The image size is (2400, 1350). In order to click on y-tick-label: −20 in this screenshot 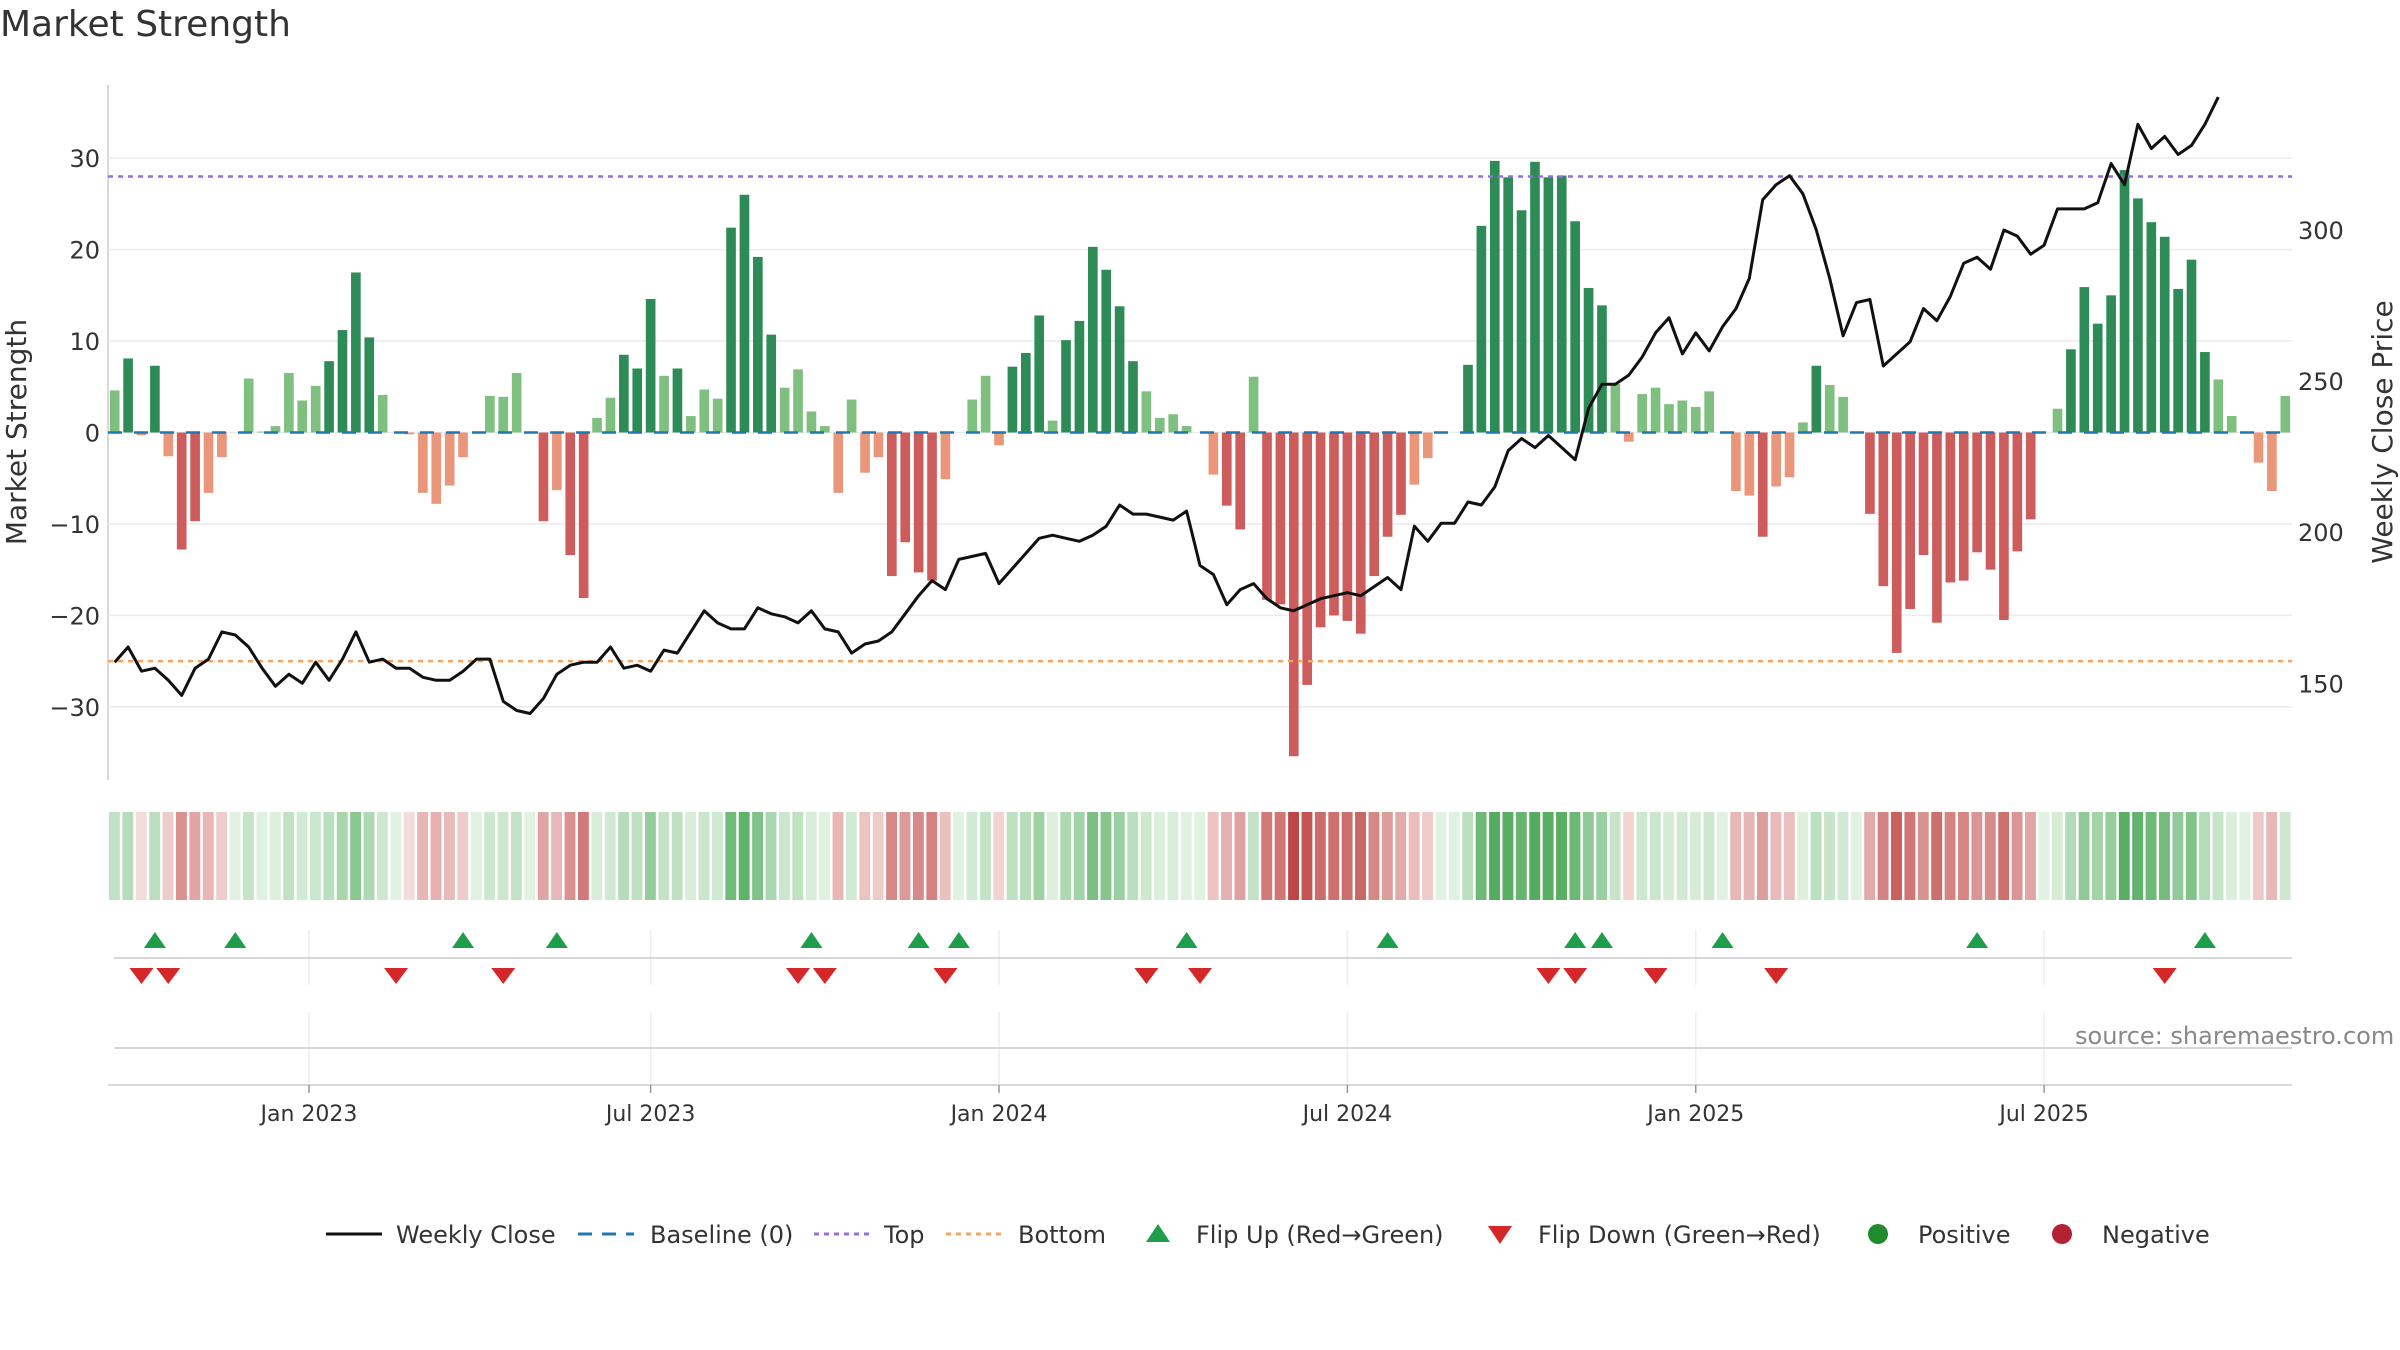, I will do `click(74, 616)`.